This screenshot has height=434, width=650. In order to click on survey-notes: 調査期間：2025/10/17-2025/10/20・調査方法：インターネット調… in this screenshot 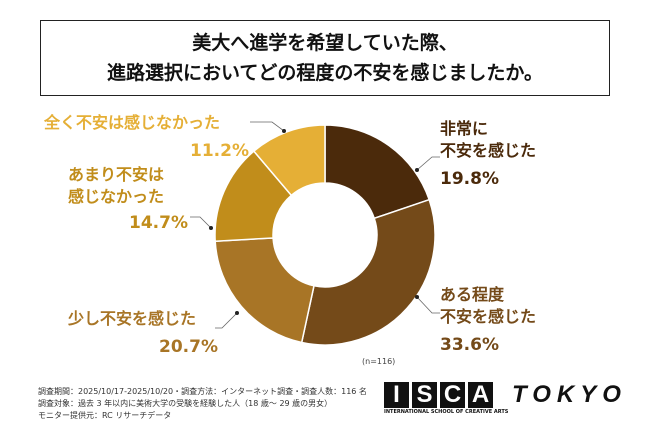, I will do `click(202, 403)`.